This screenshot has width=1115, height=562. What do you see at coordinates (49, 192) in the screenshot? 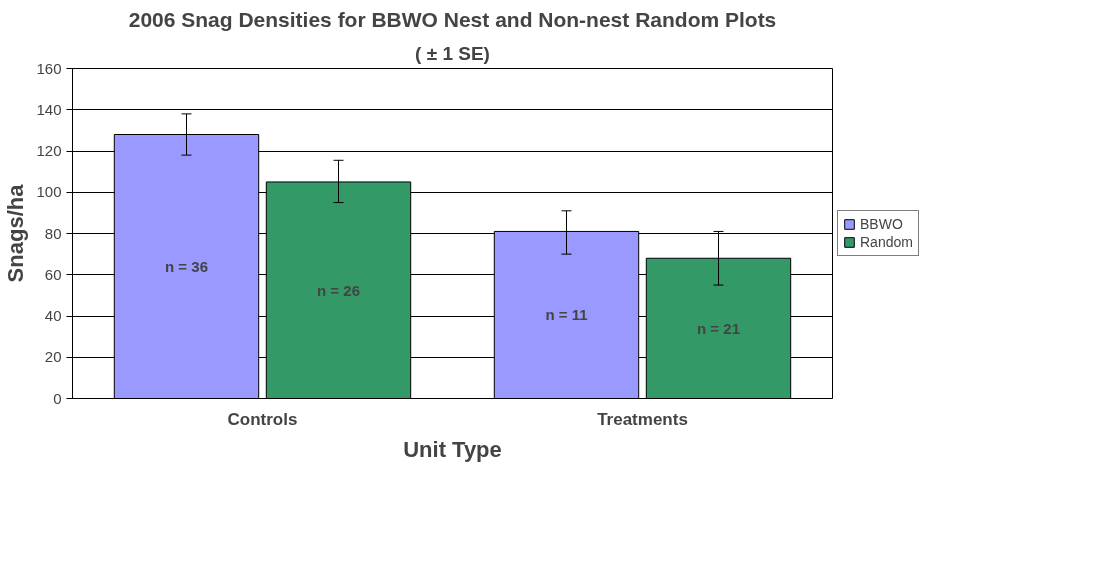
I see `y-tick-label: 100` at bounding box center [49, 192].